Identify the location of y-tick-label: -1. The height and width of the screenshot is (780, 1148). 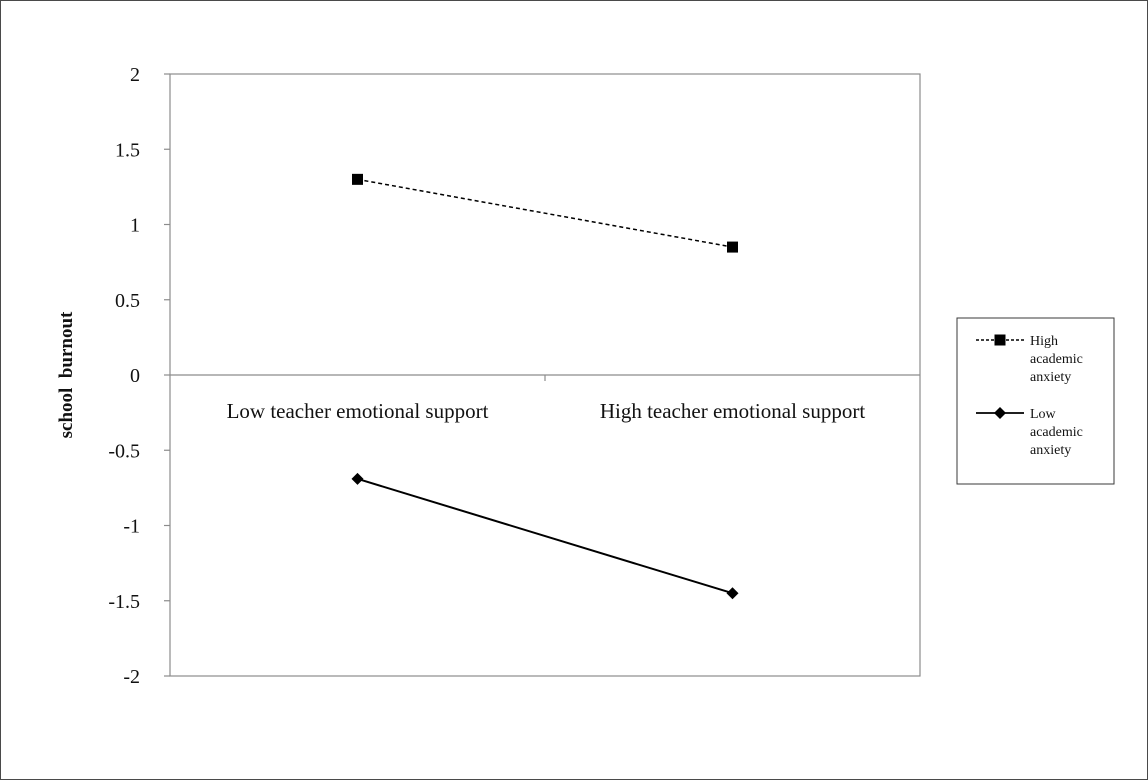
(131, 527).